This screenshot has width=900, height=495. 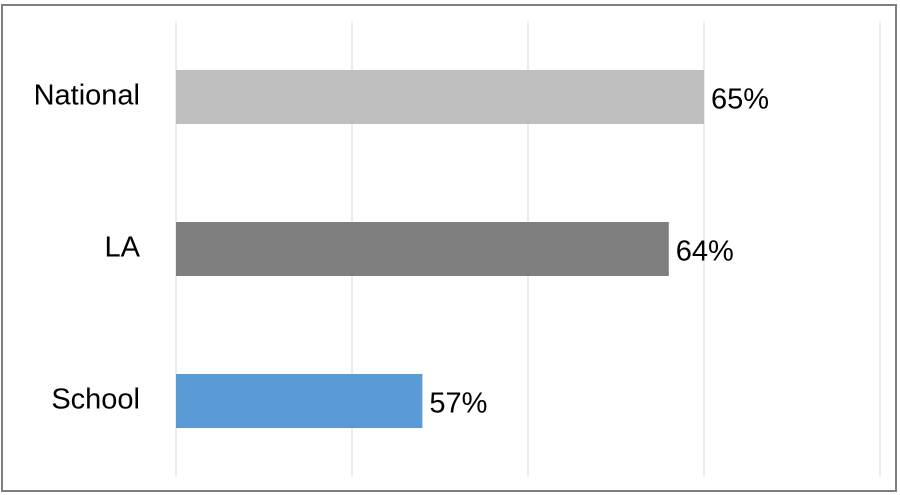 I want to click on y-tick-label: National, so click(x=87, y=96).